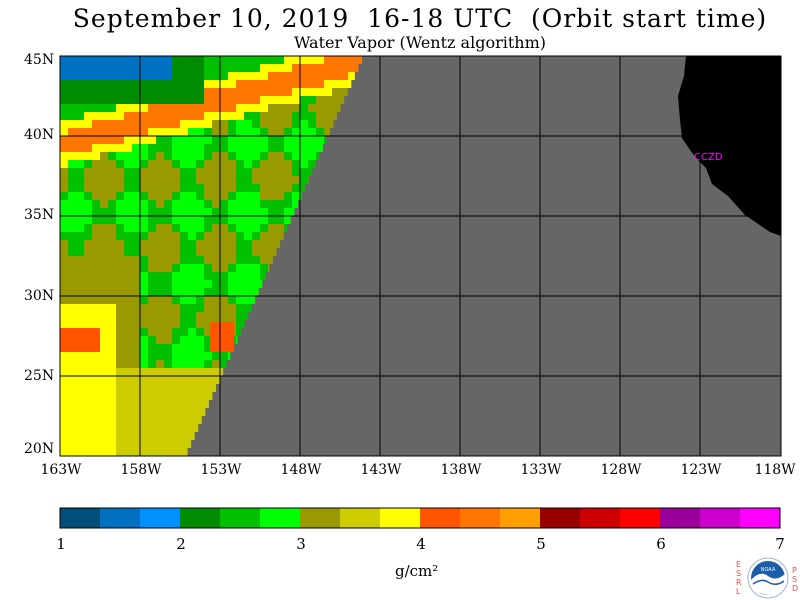  What do you see at coordinates (39, 135) in the screenshot?
I see `lat-label: 40N` at bounding box center [39, 135].